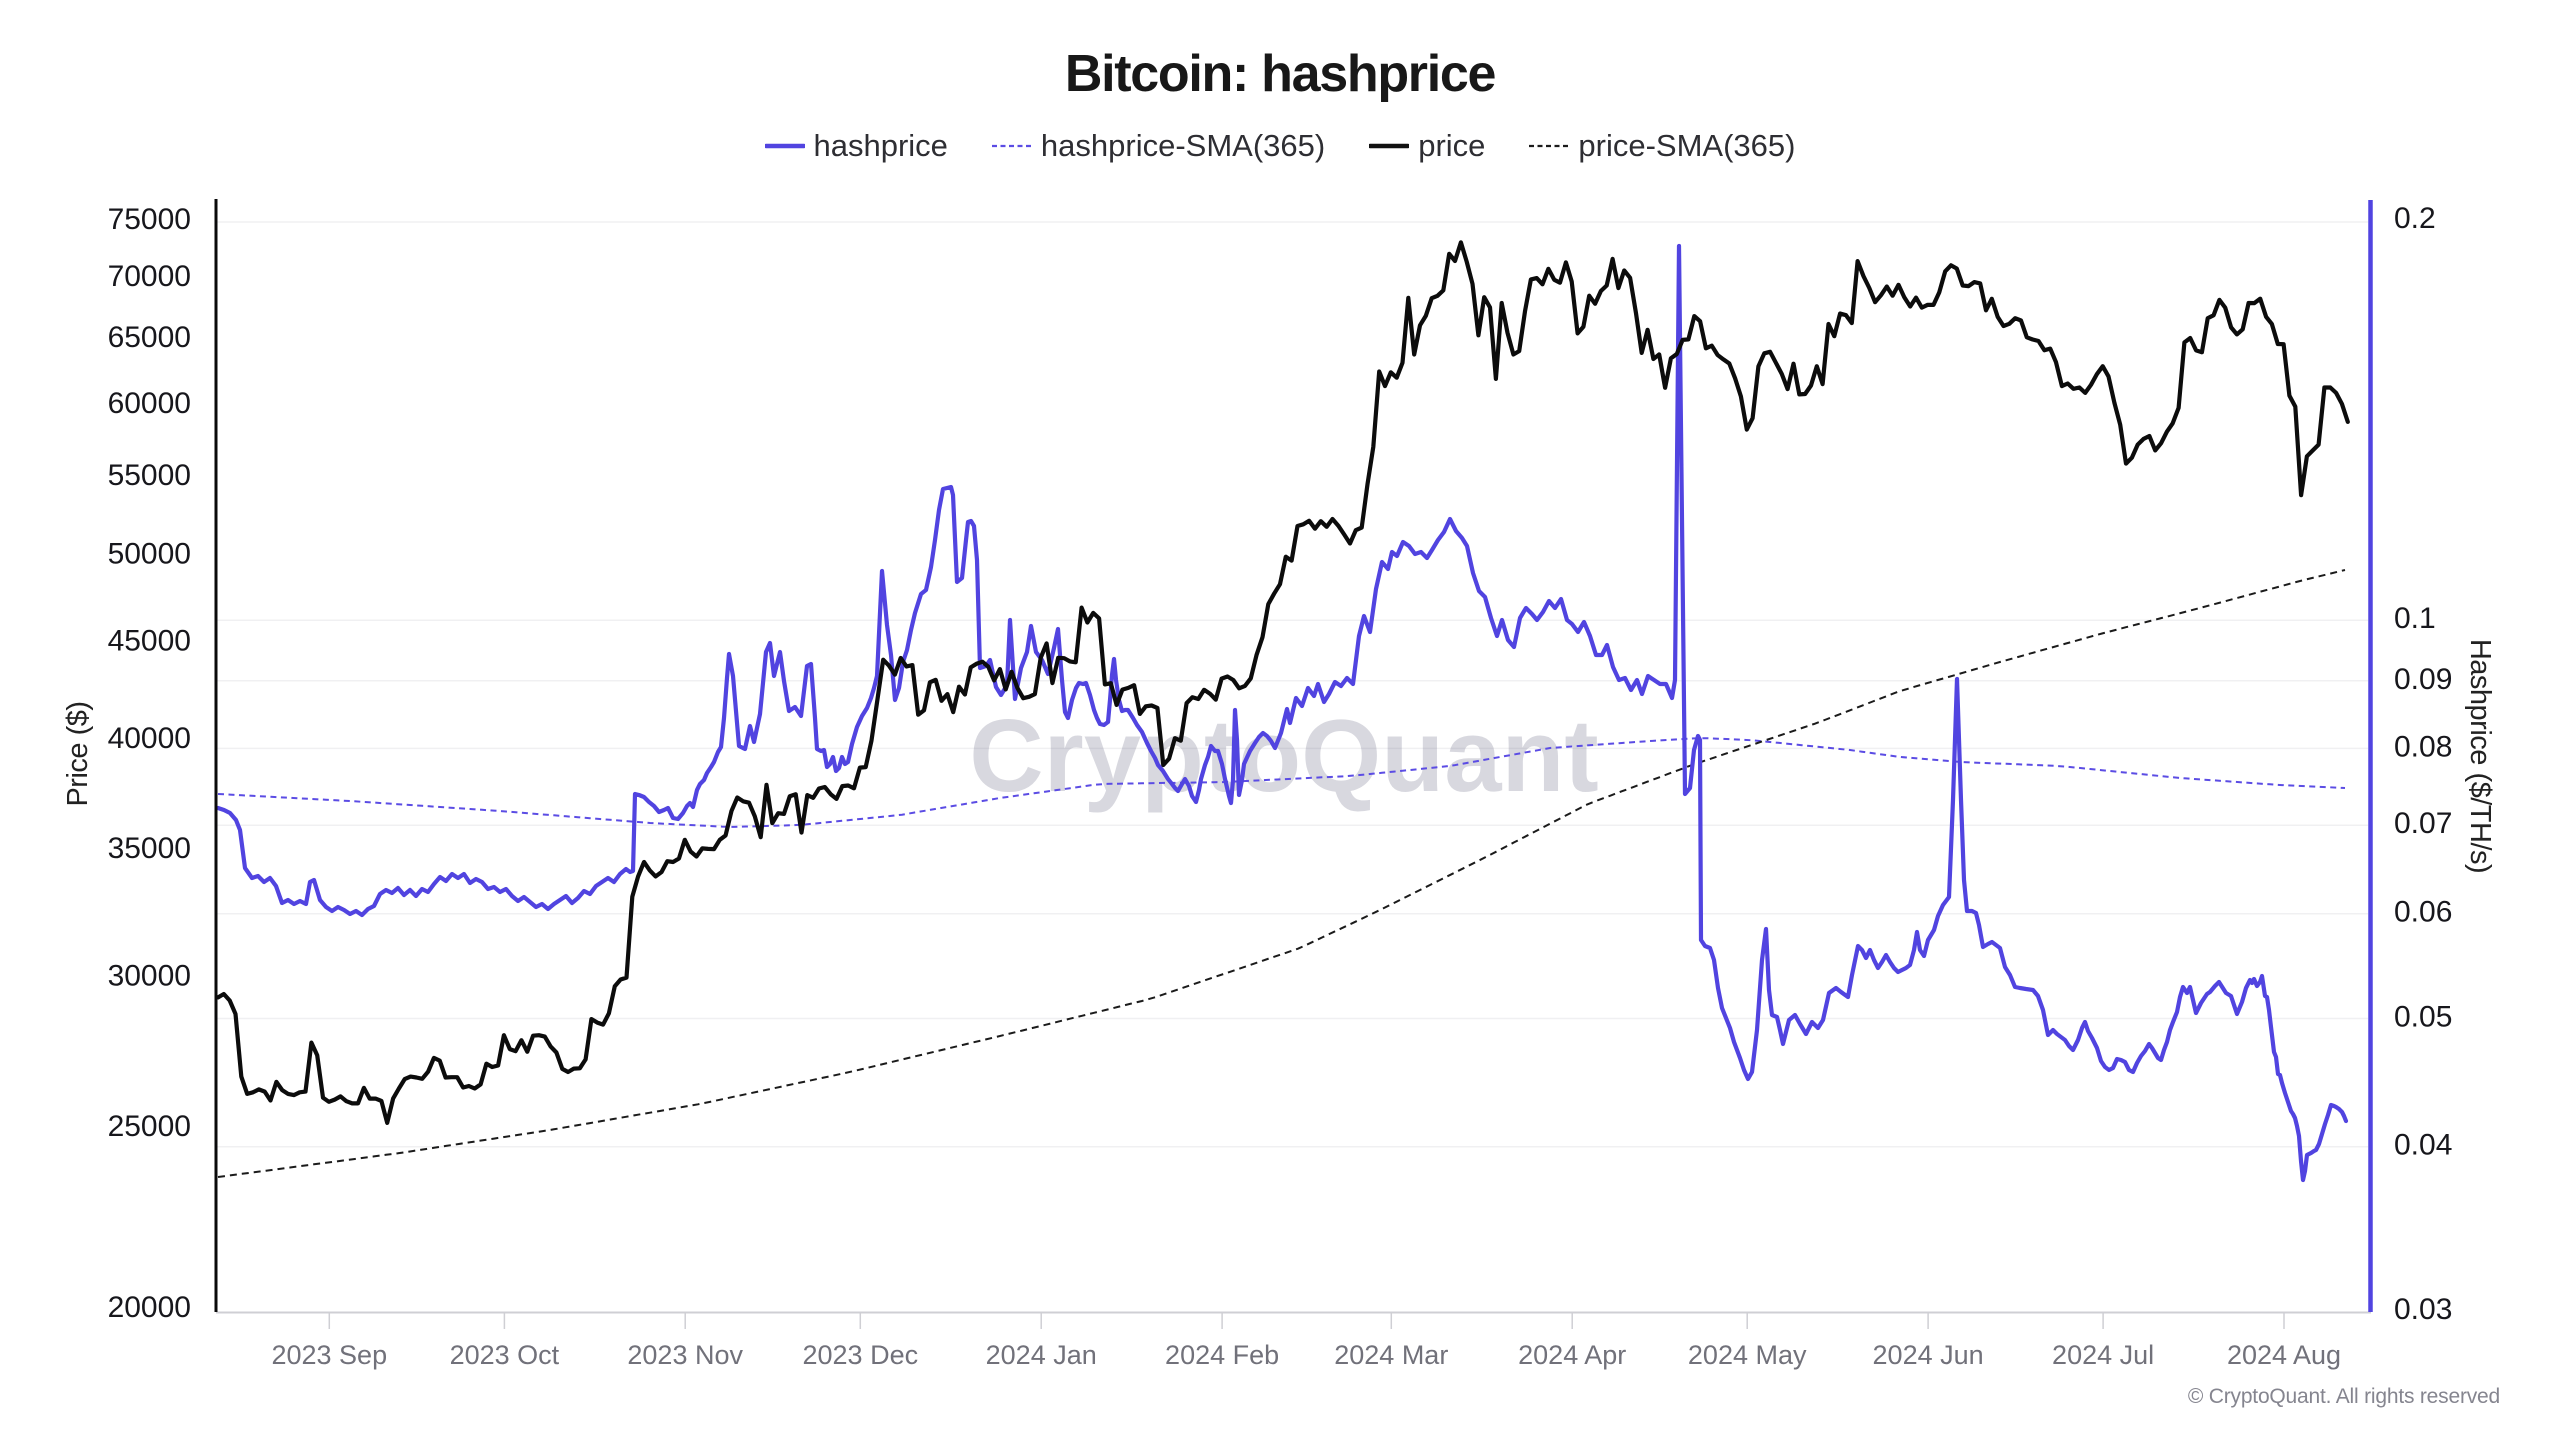  What do you see at coordinates (1041, 1355) in the screenshot?
I see `svg-text: 2024 Jan` at bounding box center [1041, 1355].